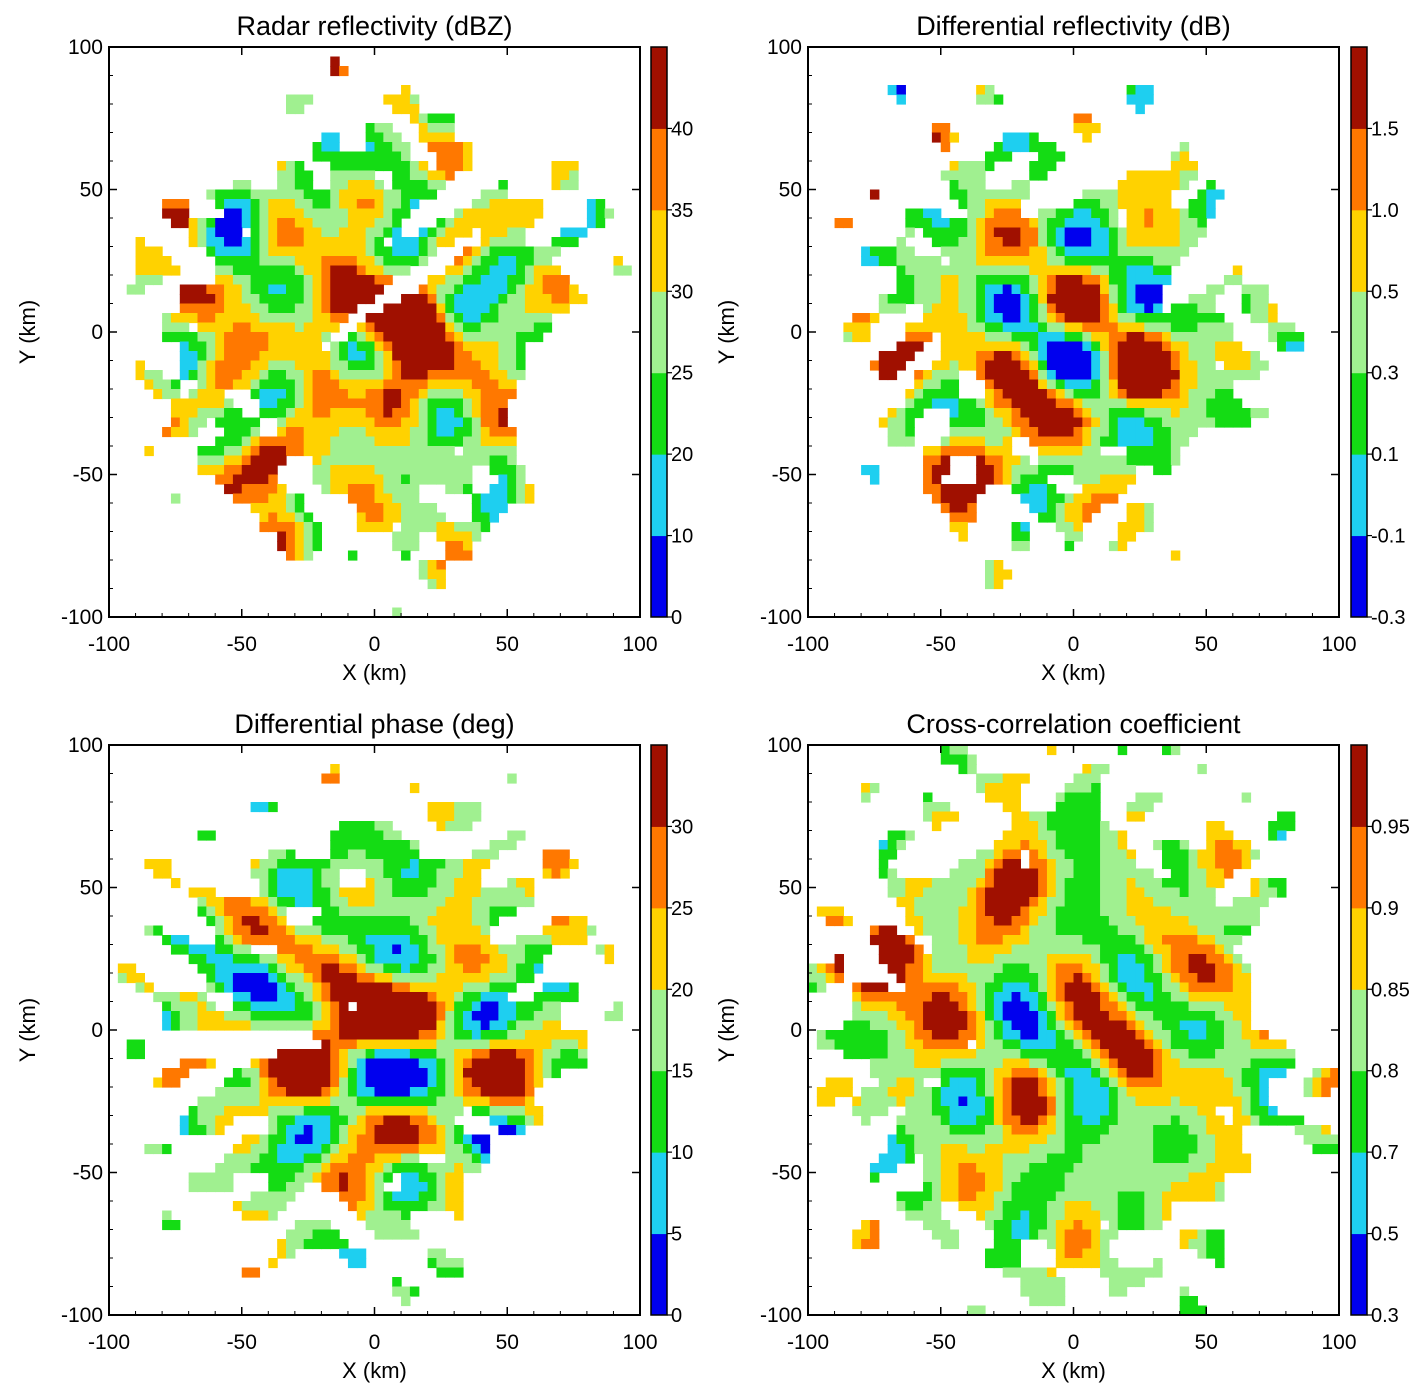 Image resolution: width=1420 pixels, height=1387 pixels. I want to click on x-tick-label: -100, so click(808, 644).